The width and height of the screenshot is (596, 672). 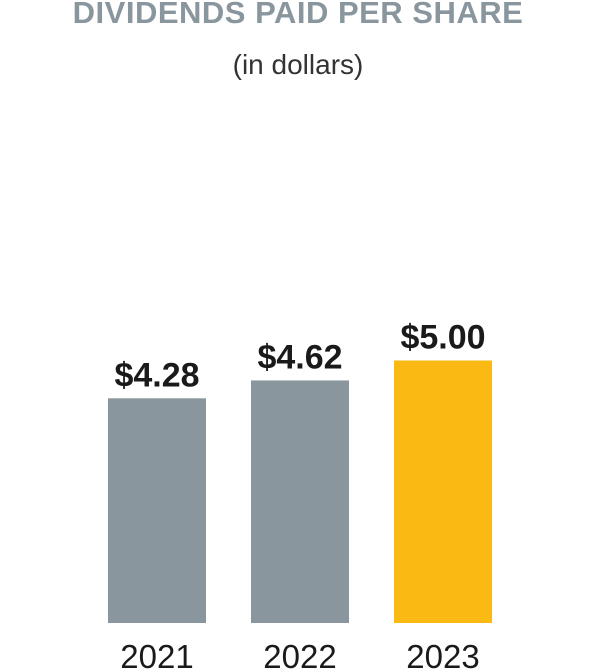 What do you see at coordinates (299, 357) in the screenshot?
I see `value-label-2022: $4.62` at bounding box center [299, 357].